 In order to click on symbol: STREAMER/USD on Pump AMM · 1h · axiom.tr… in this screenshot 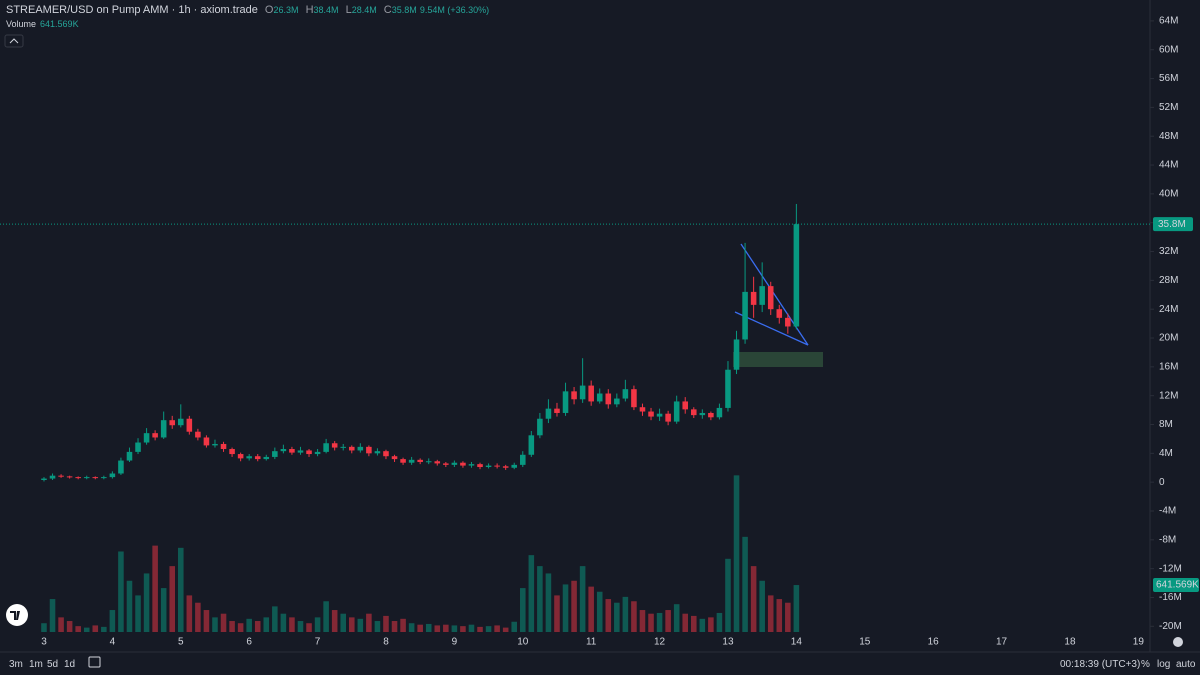, I will do `click(132, 10)`.